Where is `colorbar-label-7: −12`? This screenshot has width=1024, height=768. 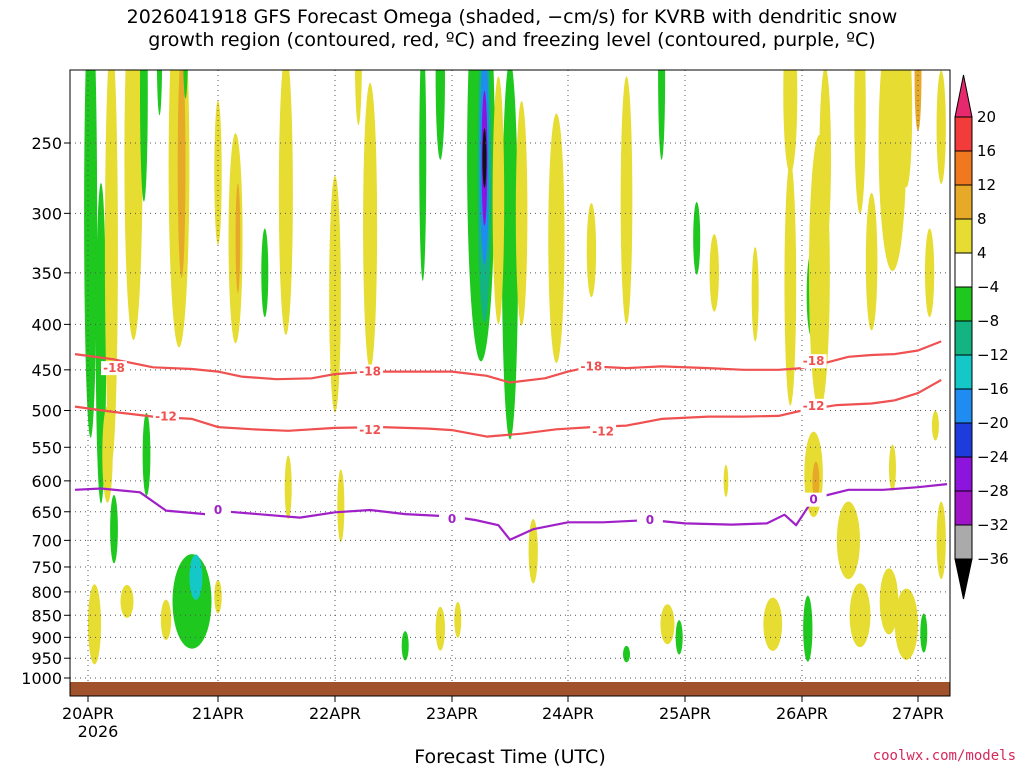 colorbar-label-7: −12 is located at coordinates (993, 355).